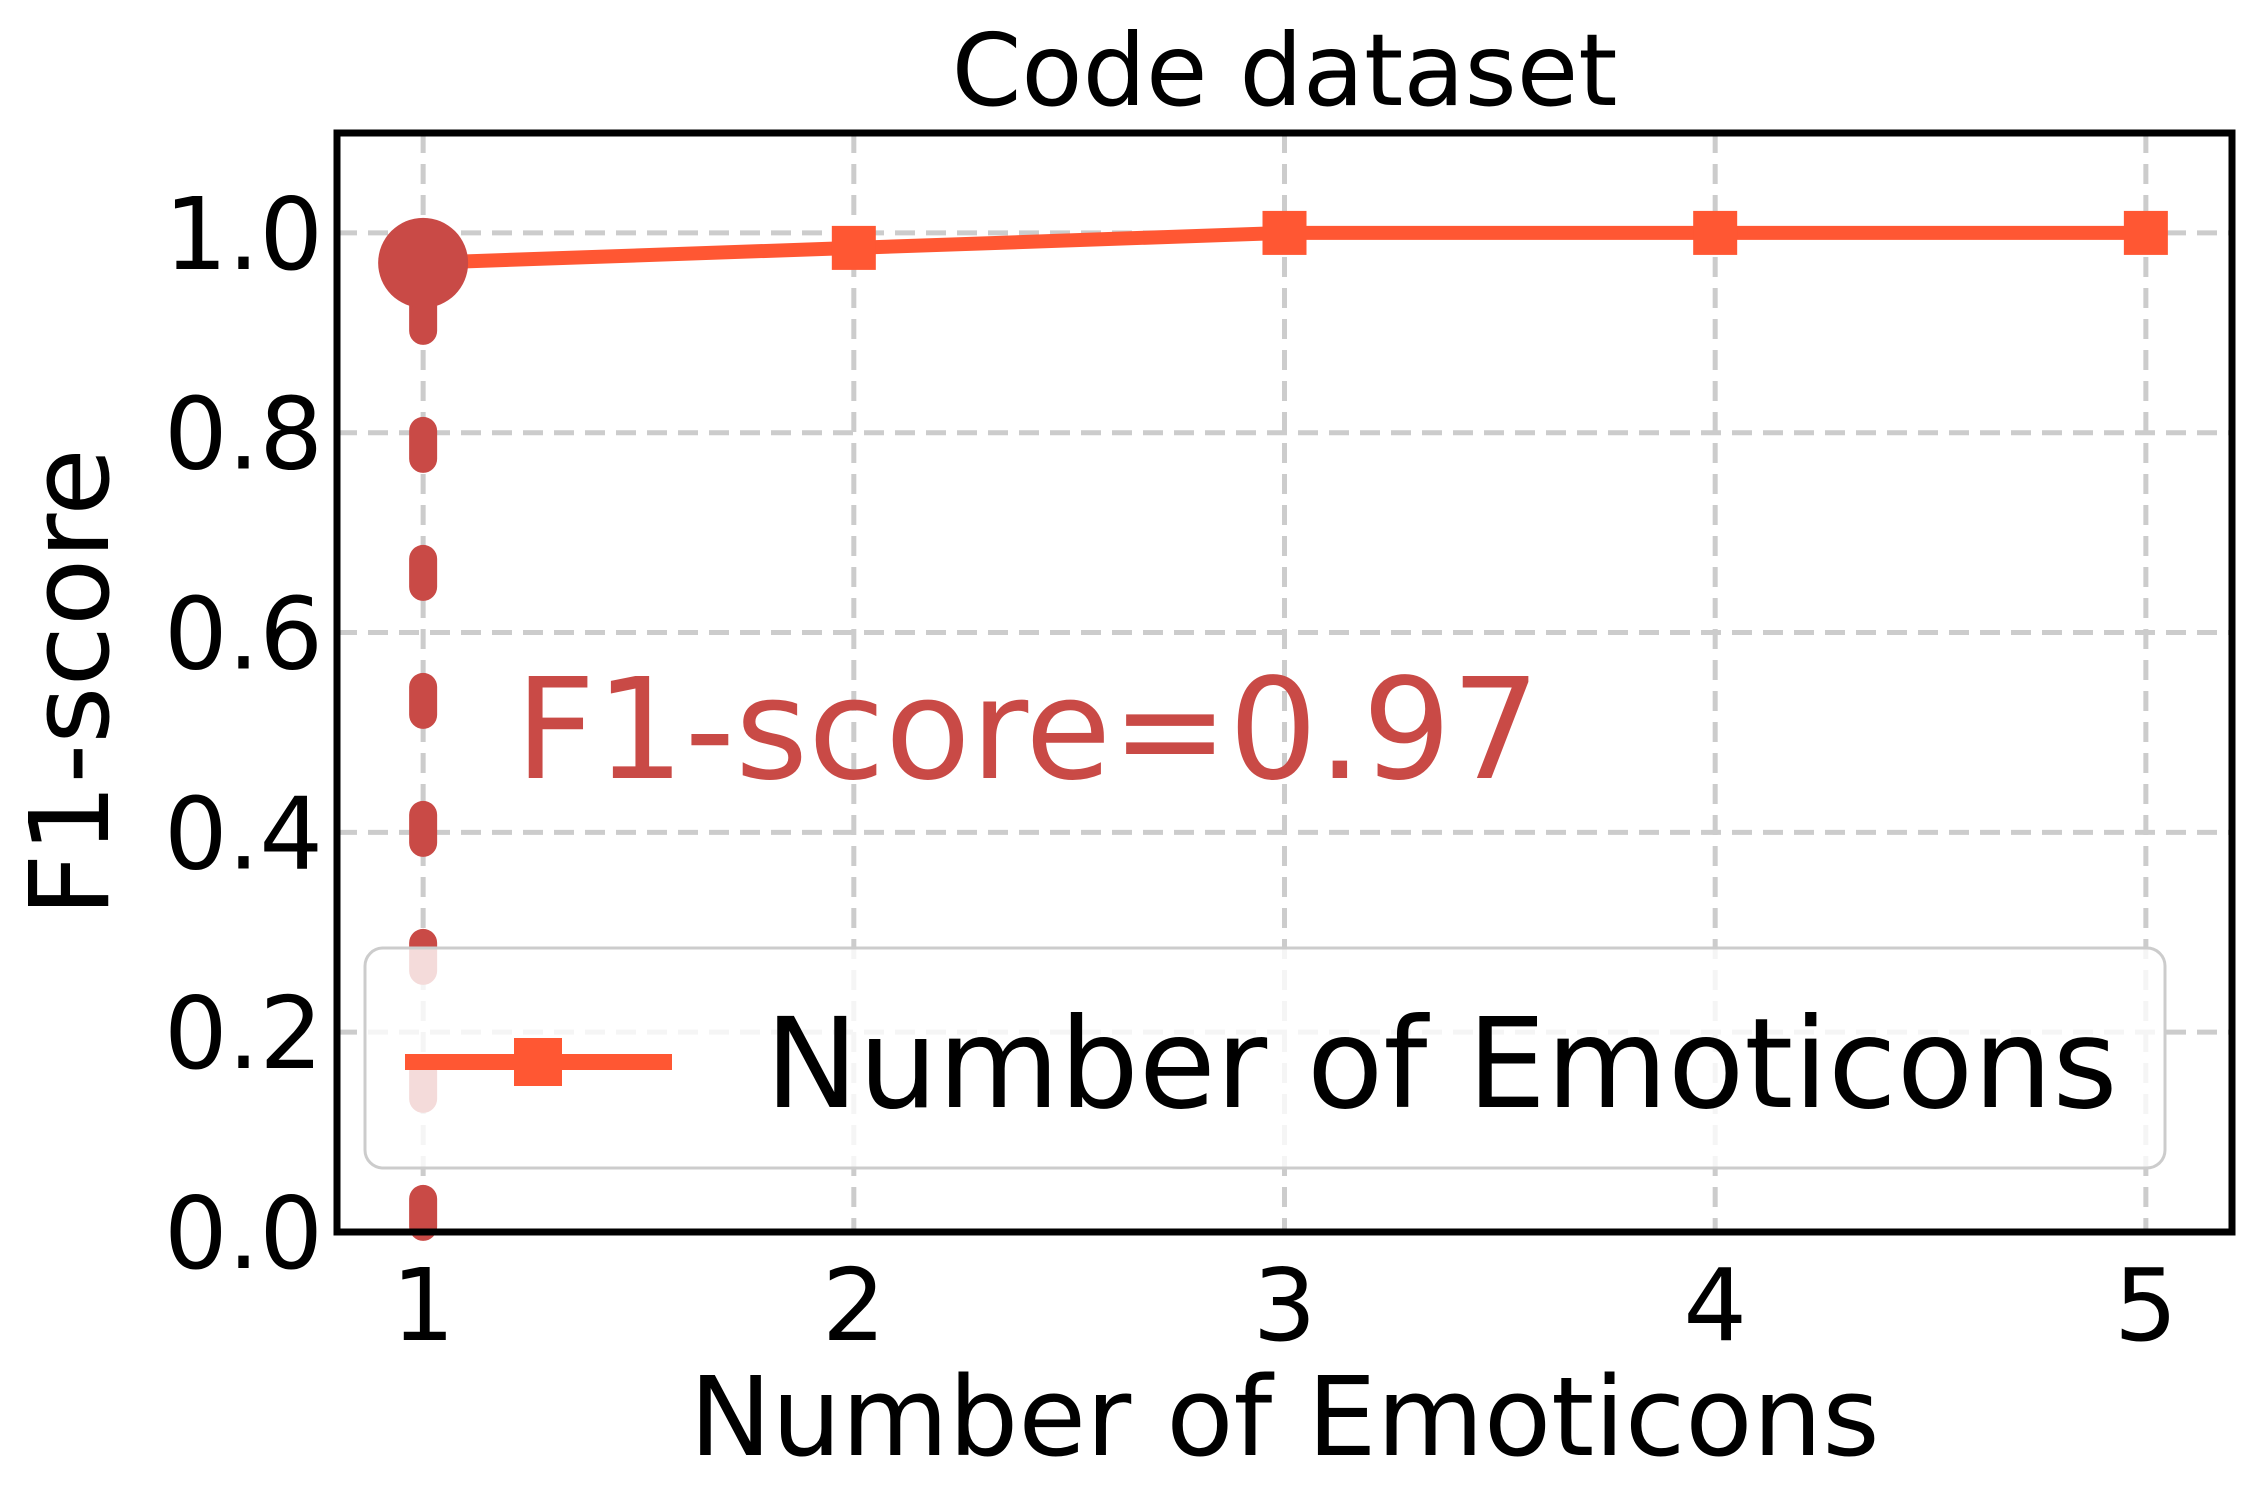  I want to click on x-tick-label: 1, so click(423, 1305).